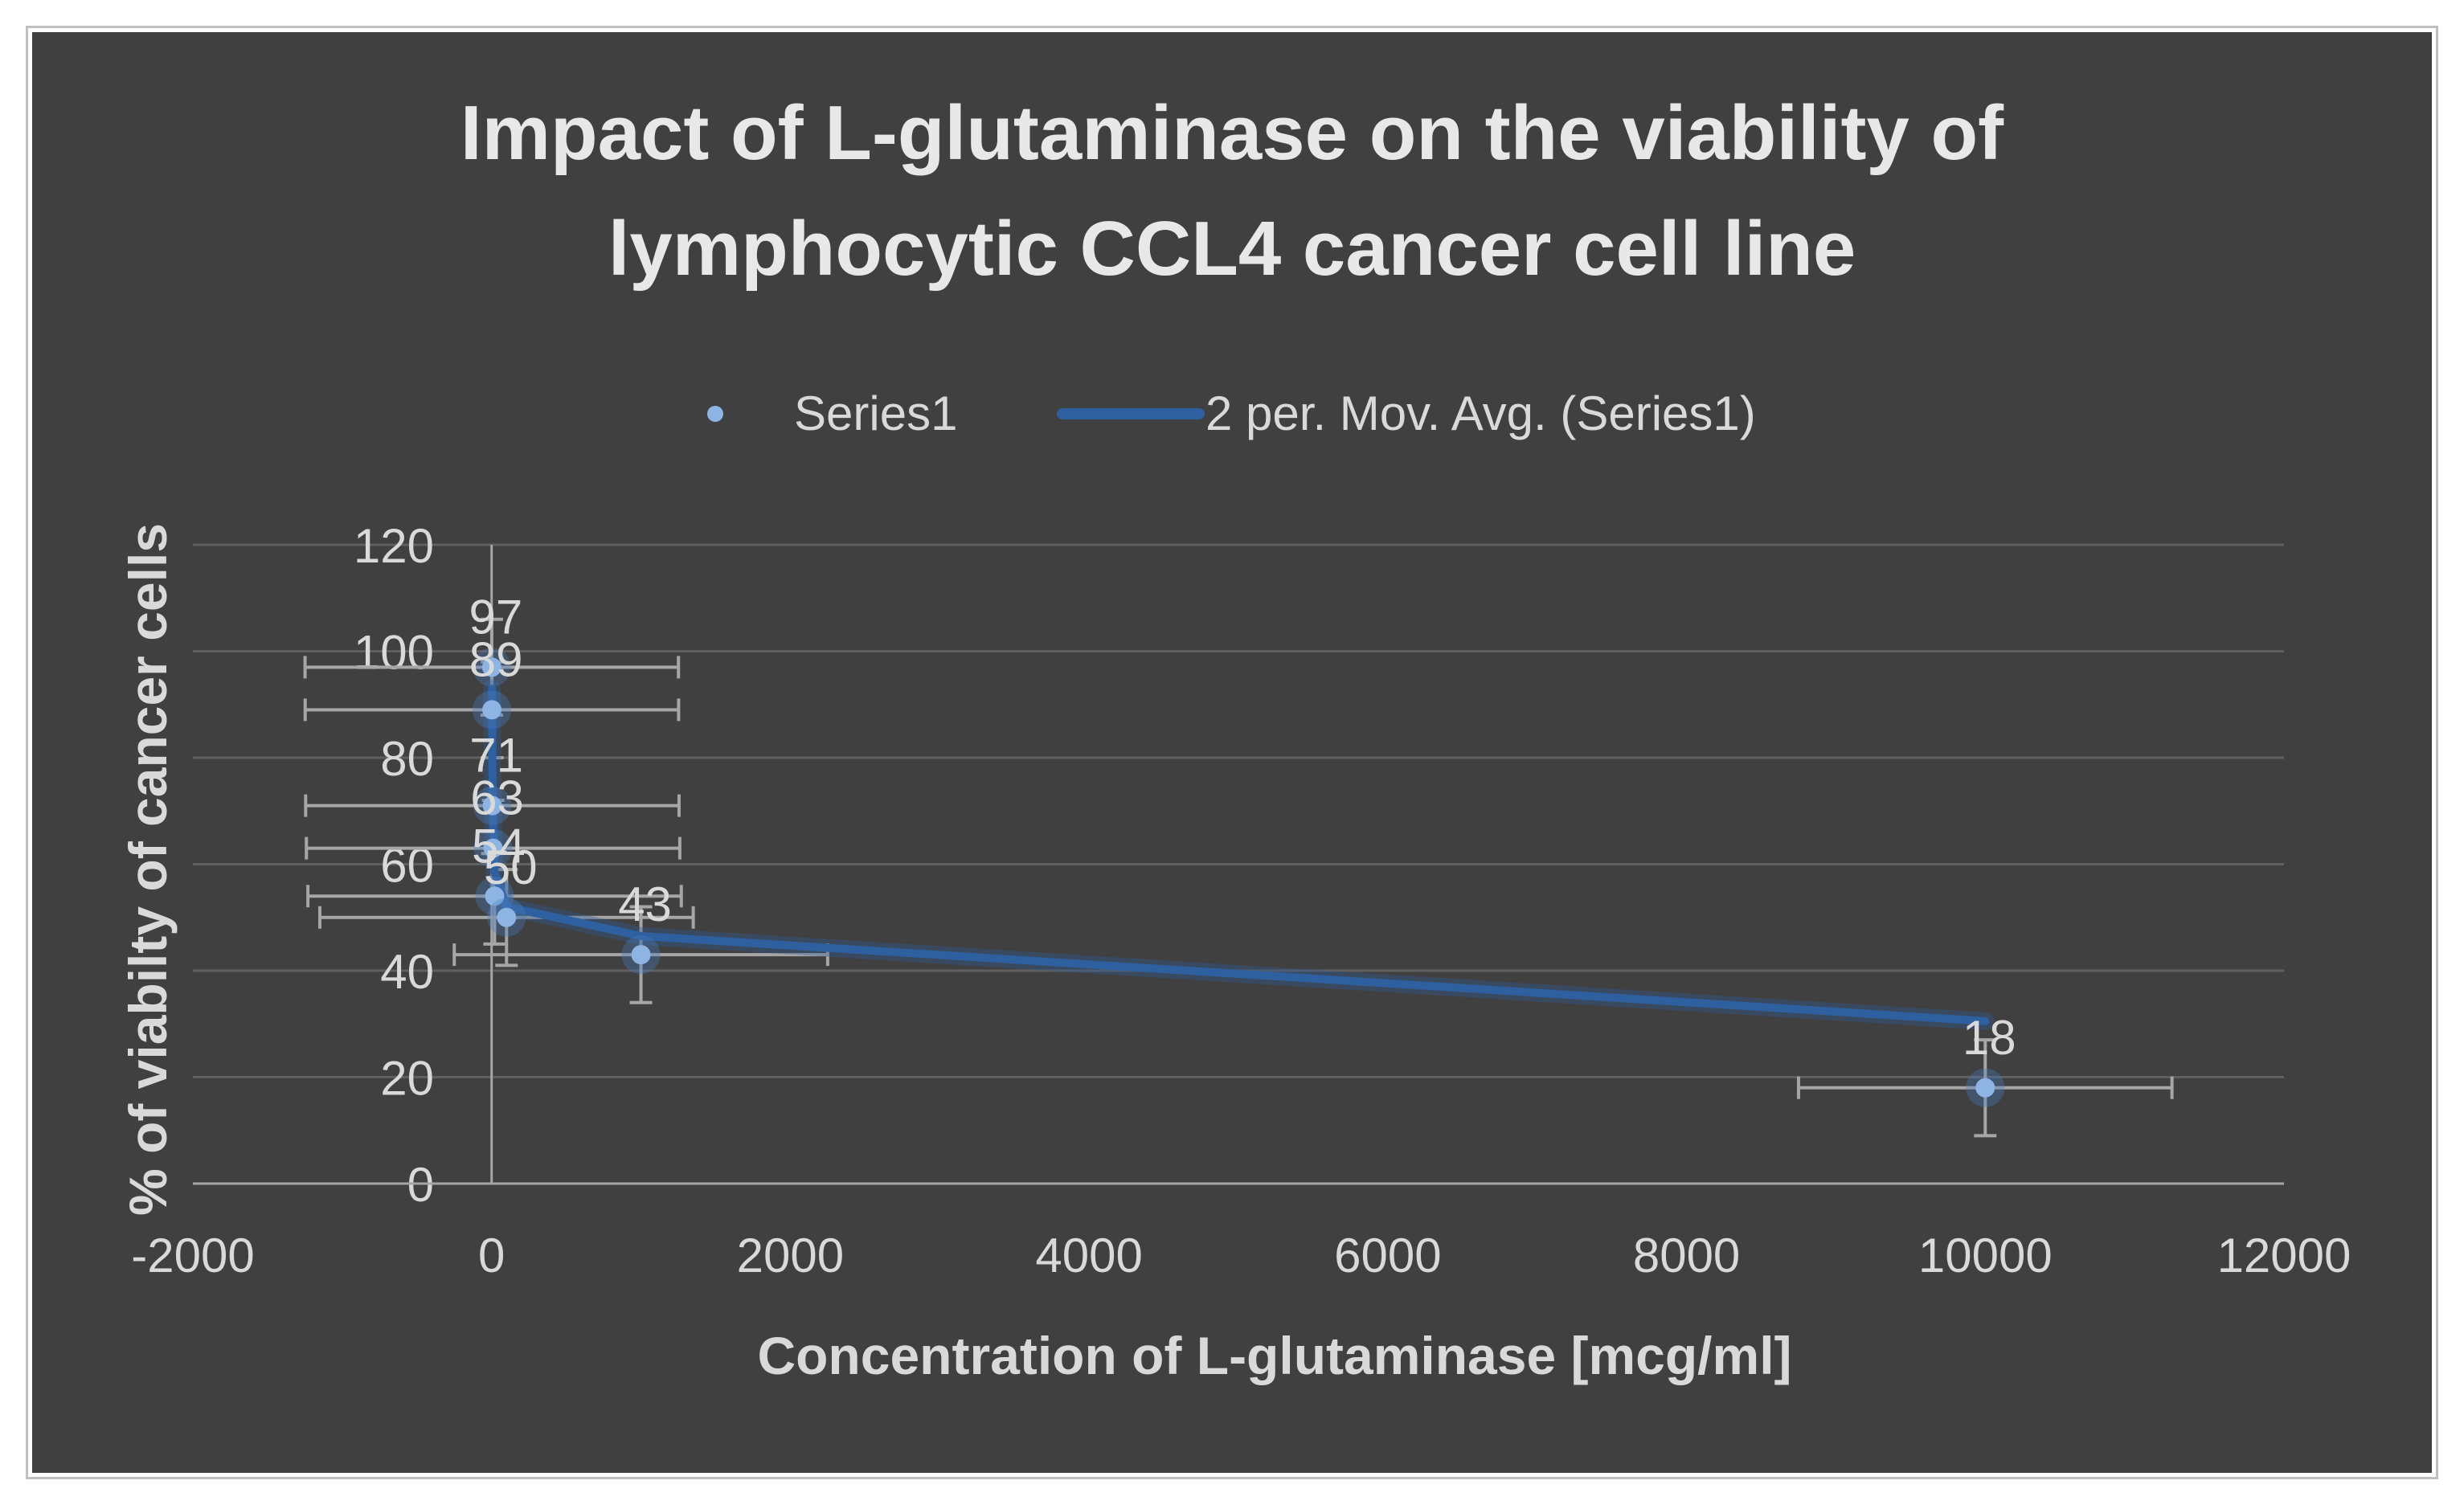 The image size is (2464, 1505). I want to click on x-tick-label: -2000, so click(192, 1255).